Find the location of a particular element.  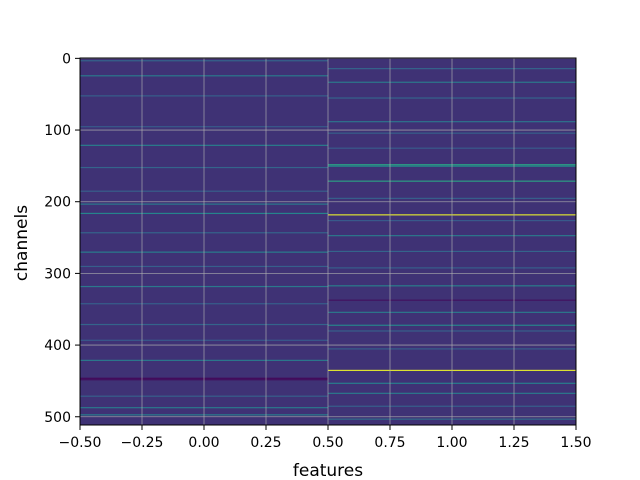

x-tick-label: 0.50 is located at coordinates (327, 443).